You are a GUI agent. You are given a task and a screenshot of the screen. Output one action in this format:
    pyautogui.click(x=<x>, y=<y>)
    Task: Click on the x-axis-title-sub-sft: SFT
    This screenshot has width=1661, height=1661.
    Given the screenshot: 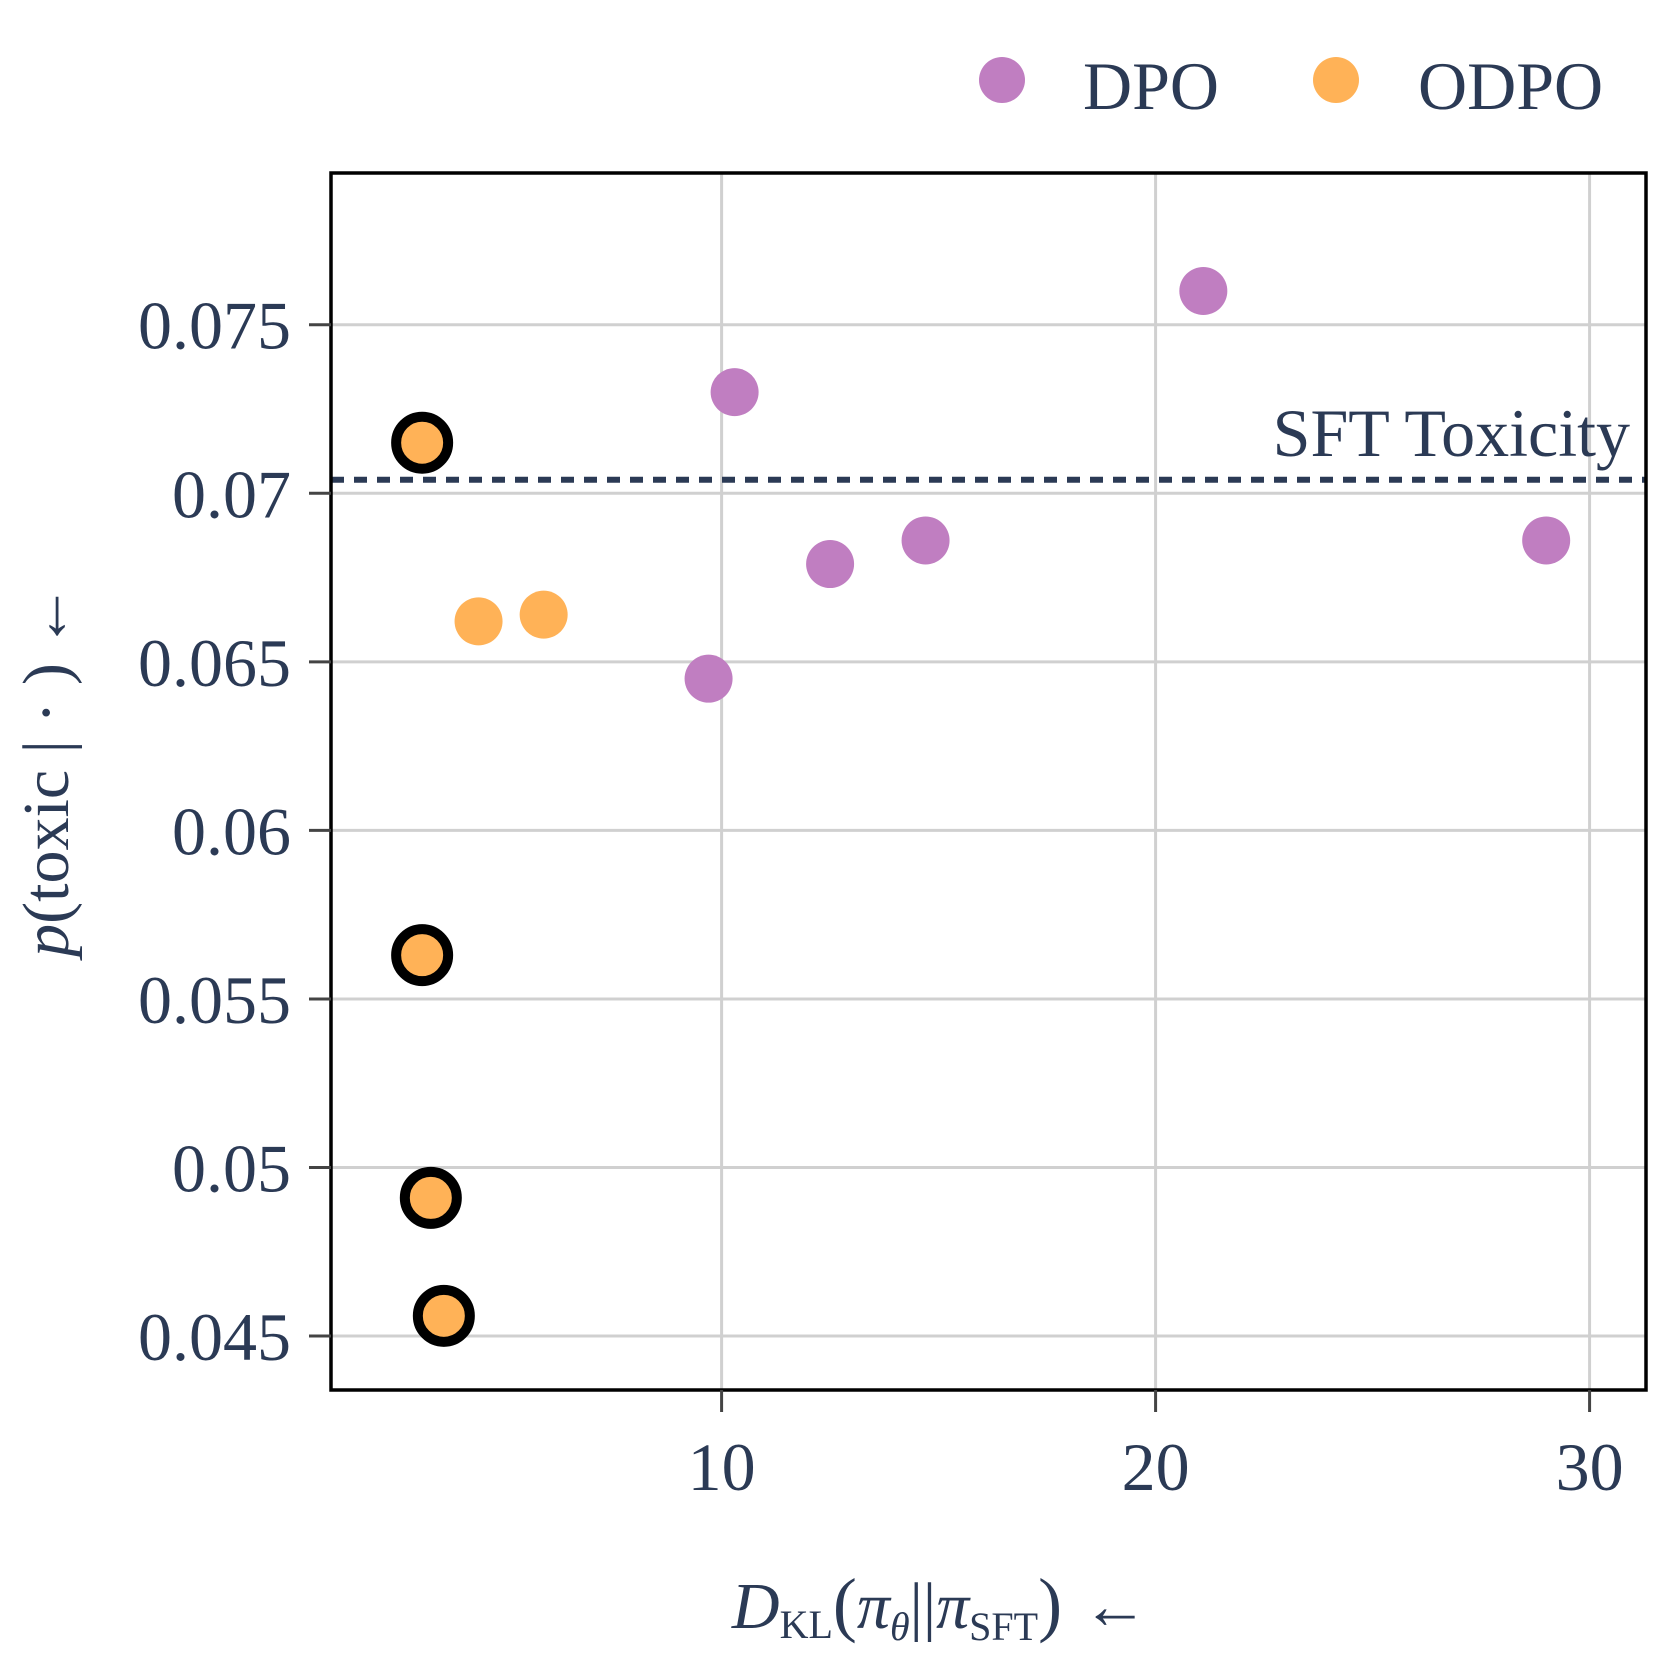 What is the action you would take?
    pyautogui.click(x=1003, y=1626)
    